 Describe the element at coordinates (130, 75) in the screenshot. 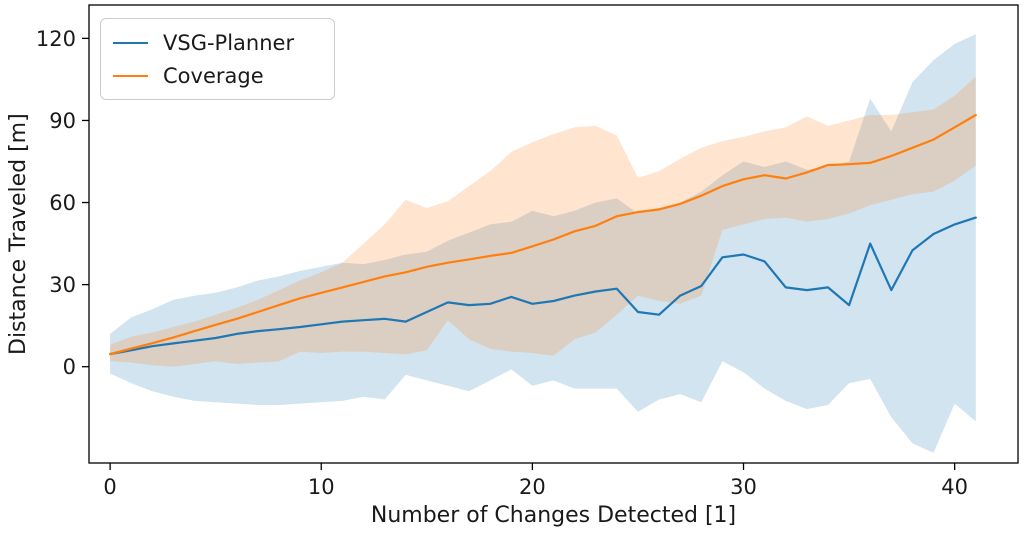

I see `legend-line-sample-coverage` at that location.